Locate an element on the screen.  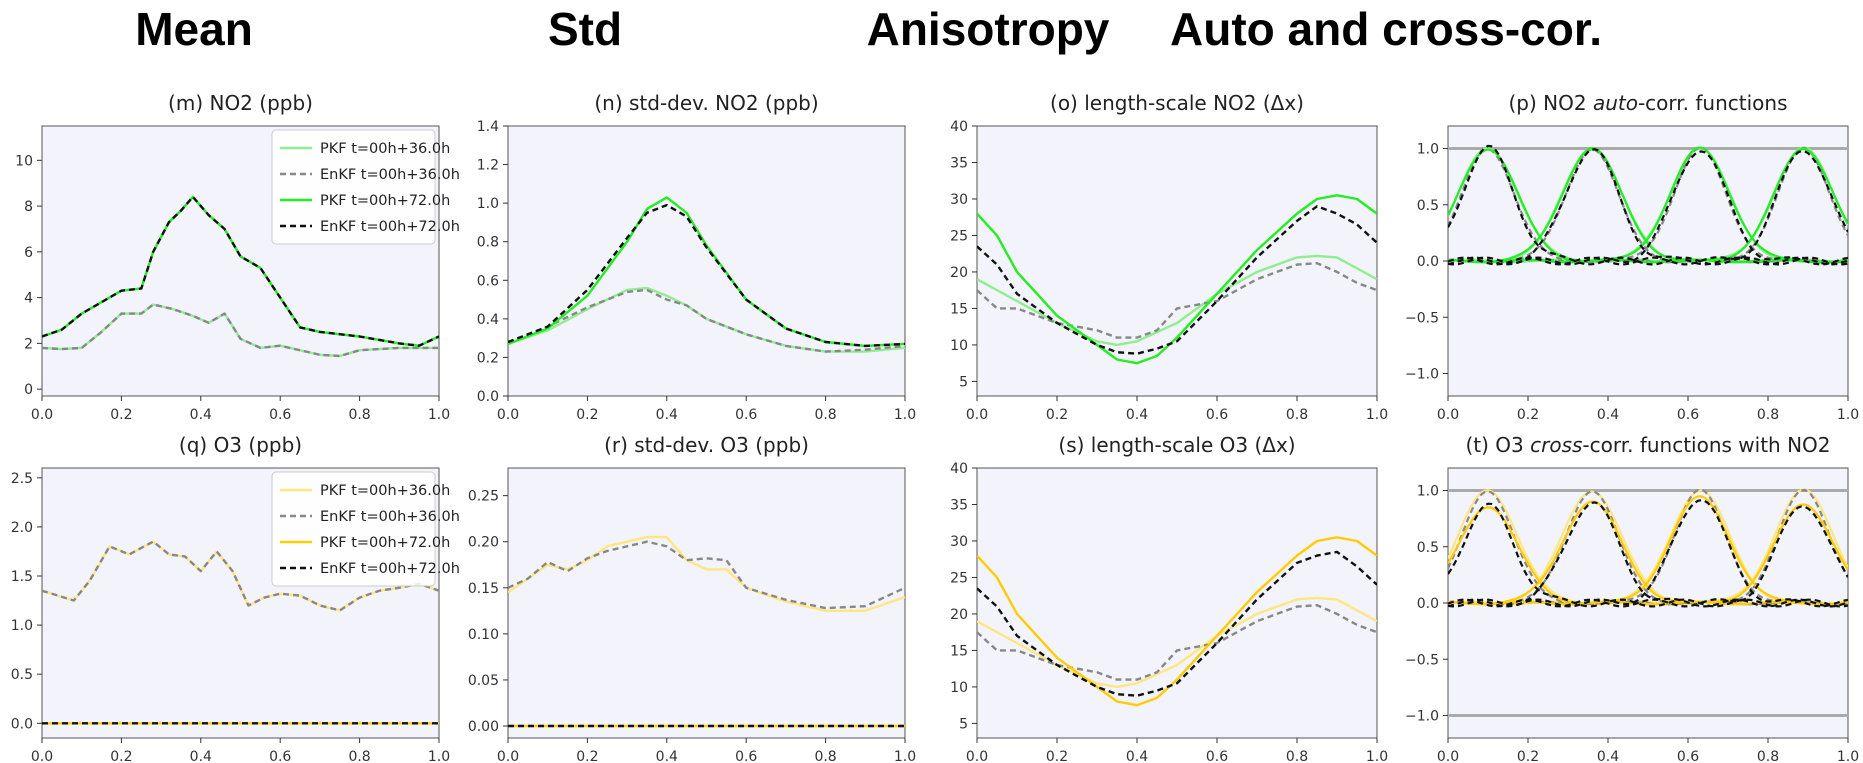
panel-title: (p) NO2 auto-corr. functions is located at coordinates (1647, 103).